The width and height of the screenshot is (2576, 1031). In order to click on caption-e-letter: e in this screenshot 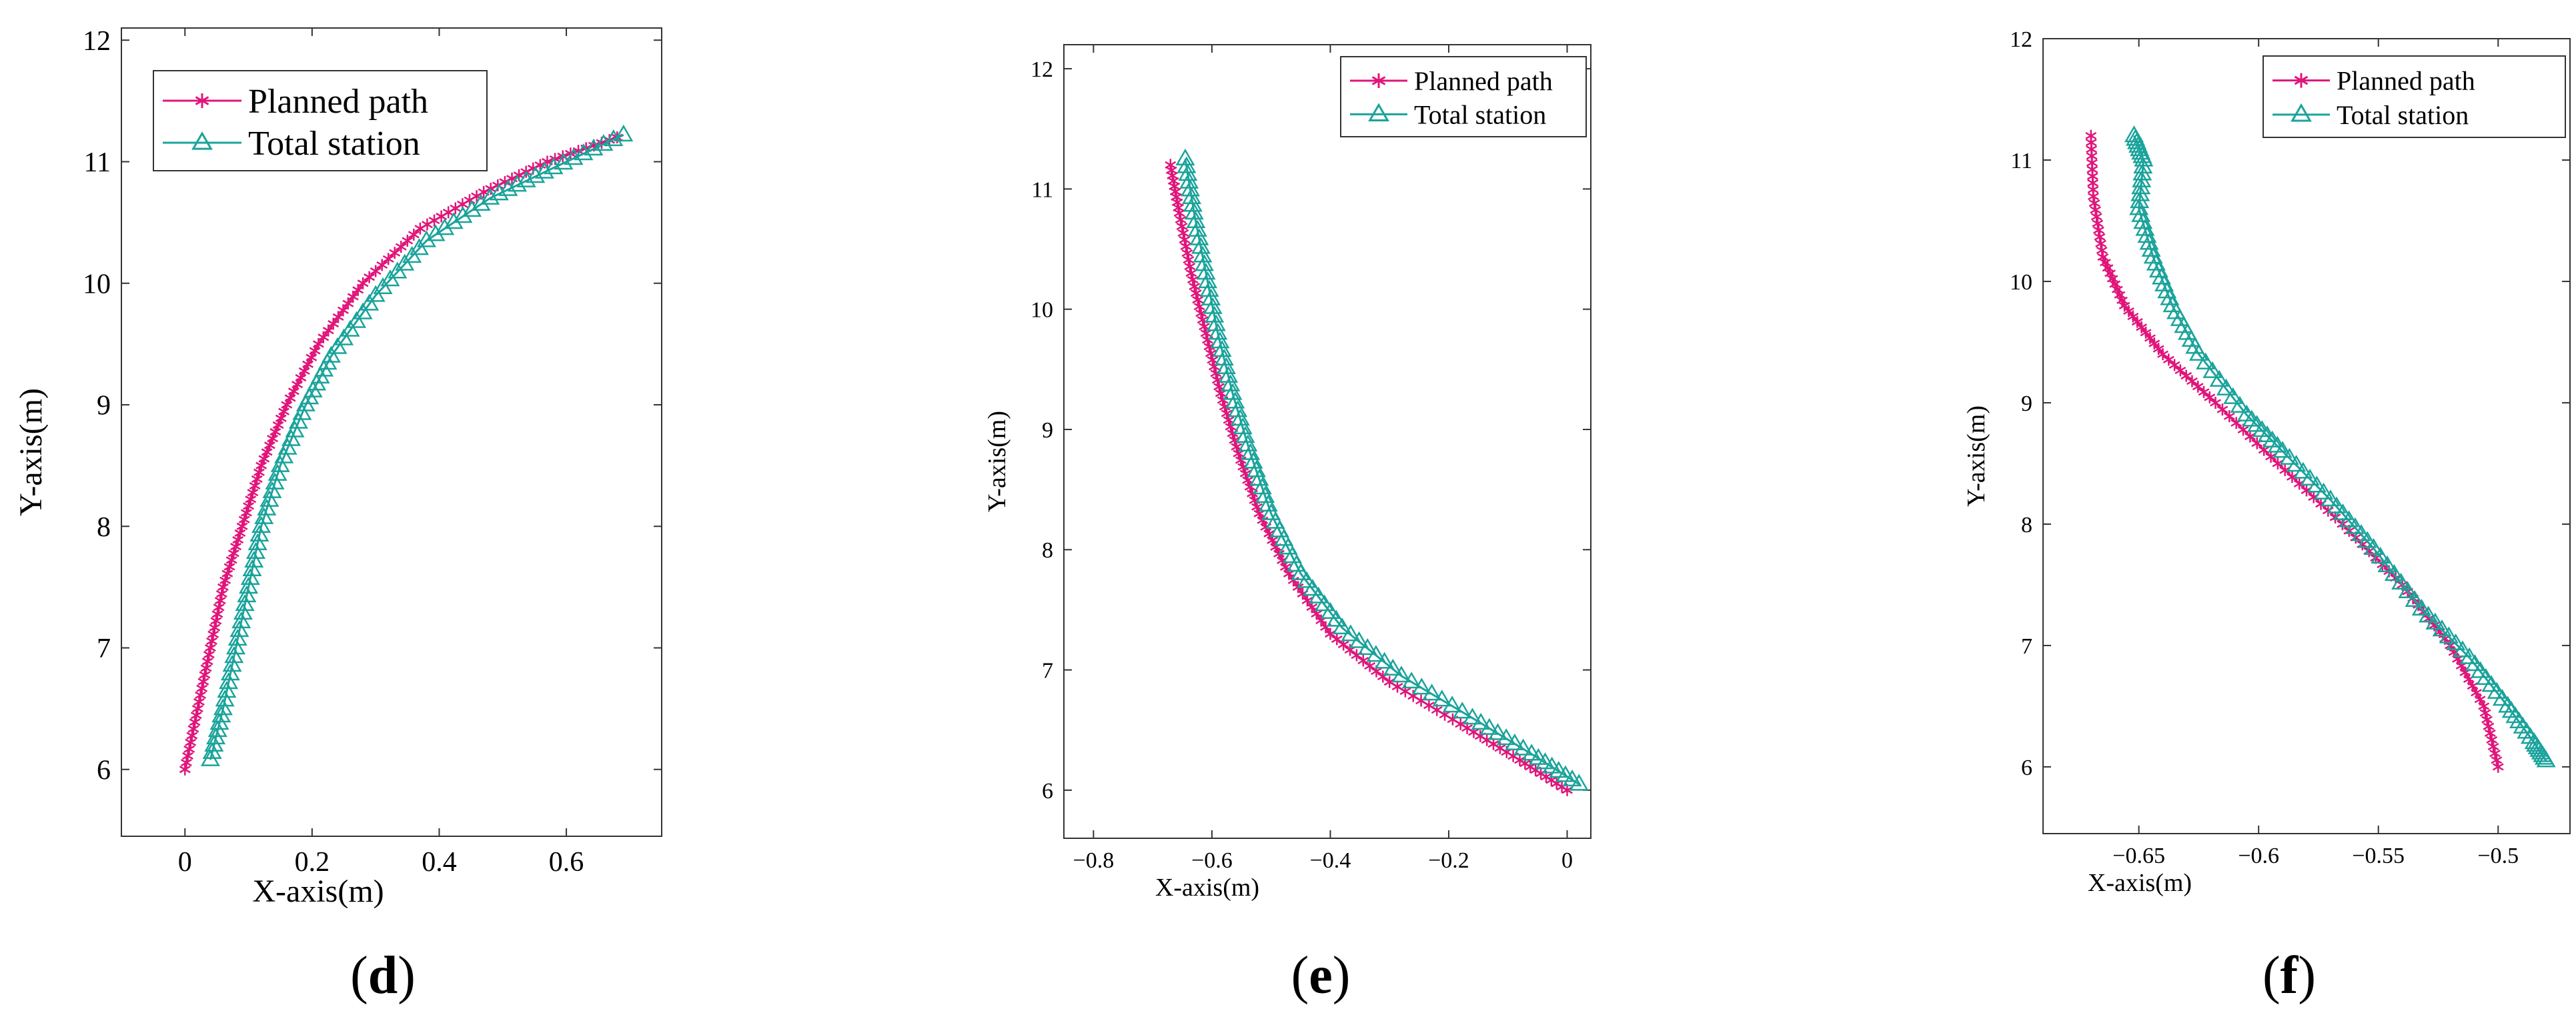, I will do `click(1321, 976)`.